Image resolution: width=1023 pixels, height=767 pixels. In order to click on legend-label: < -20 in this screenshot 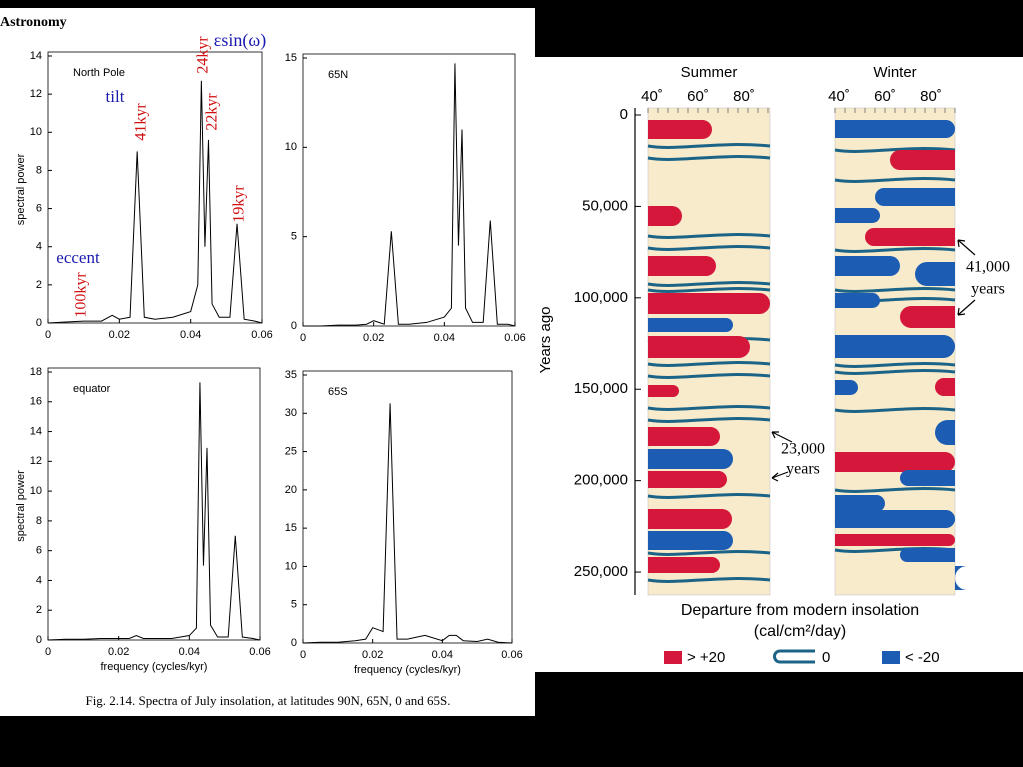, I will do `click(922, 657)`.